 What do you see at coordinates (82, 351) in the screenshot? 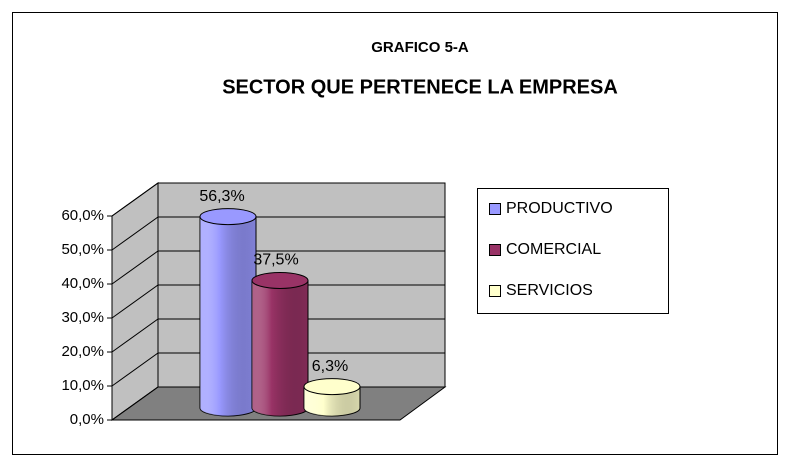
I see `y-tick-label: 20,0%` at bounding box center [82, 351].